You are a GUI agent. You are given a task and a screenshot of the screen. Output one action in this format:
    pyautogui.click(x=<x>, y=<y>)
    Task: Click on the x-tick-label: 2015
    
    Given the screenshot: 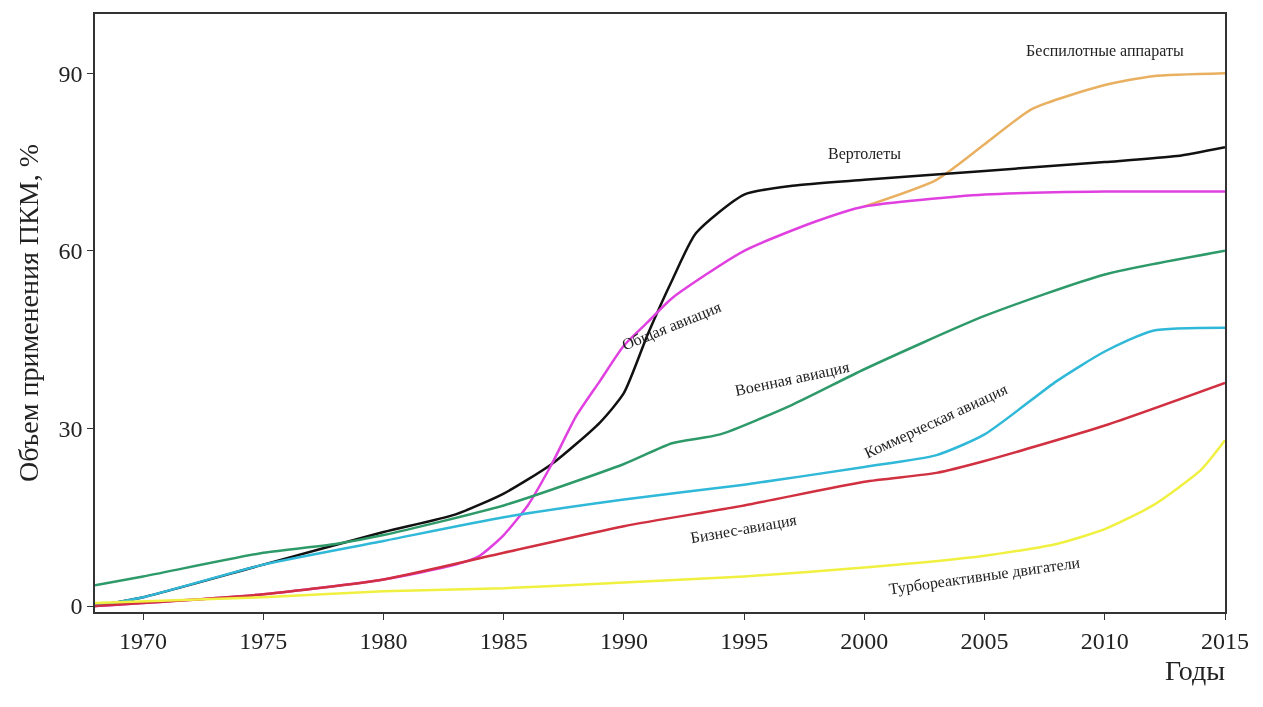 What is the action you would take?
    pyautogui.click(x=1225, y=640)
    